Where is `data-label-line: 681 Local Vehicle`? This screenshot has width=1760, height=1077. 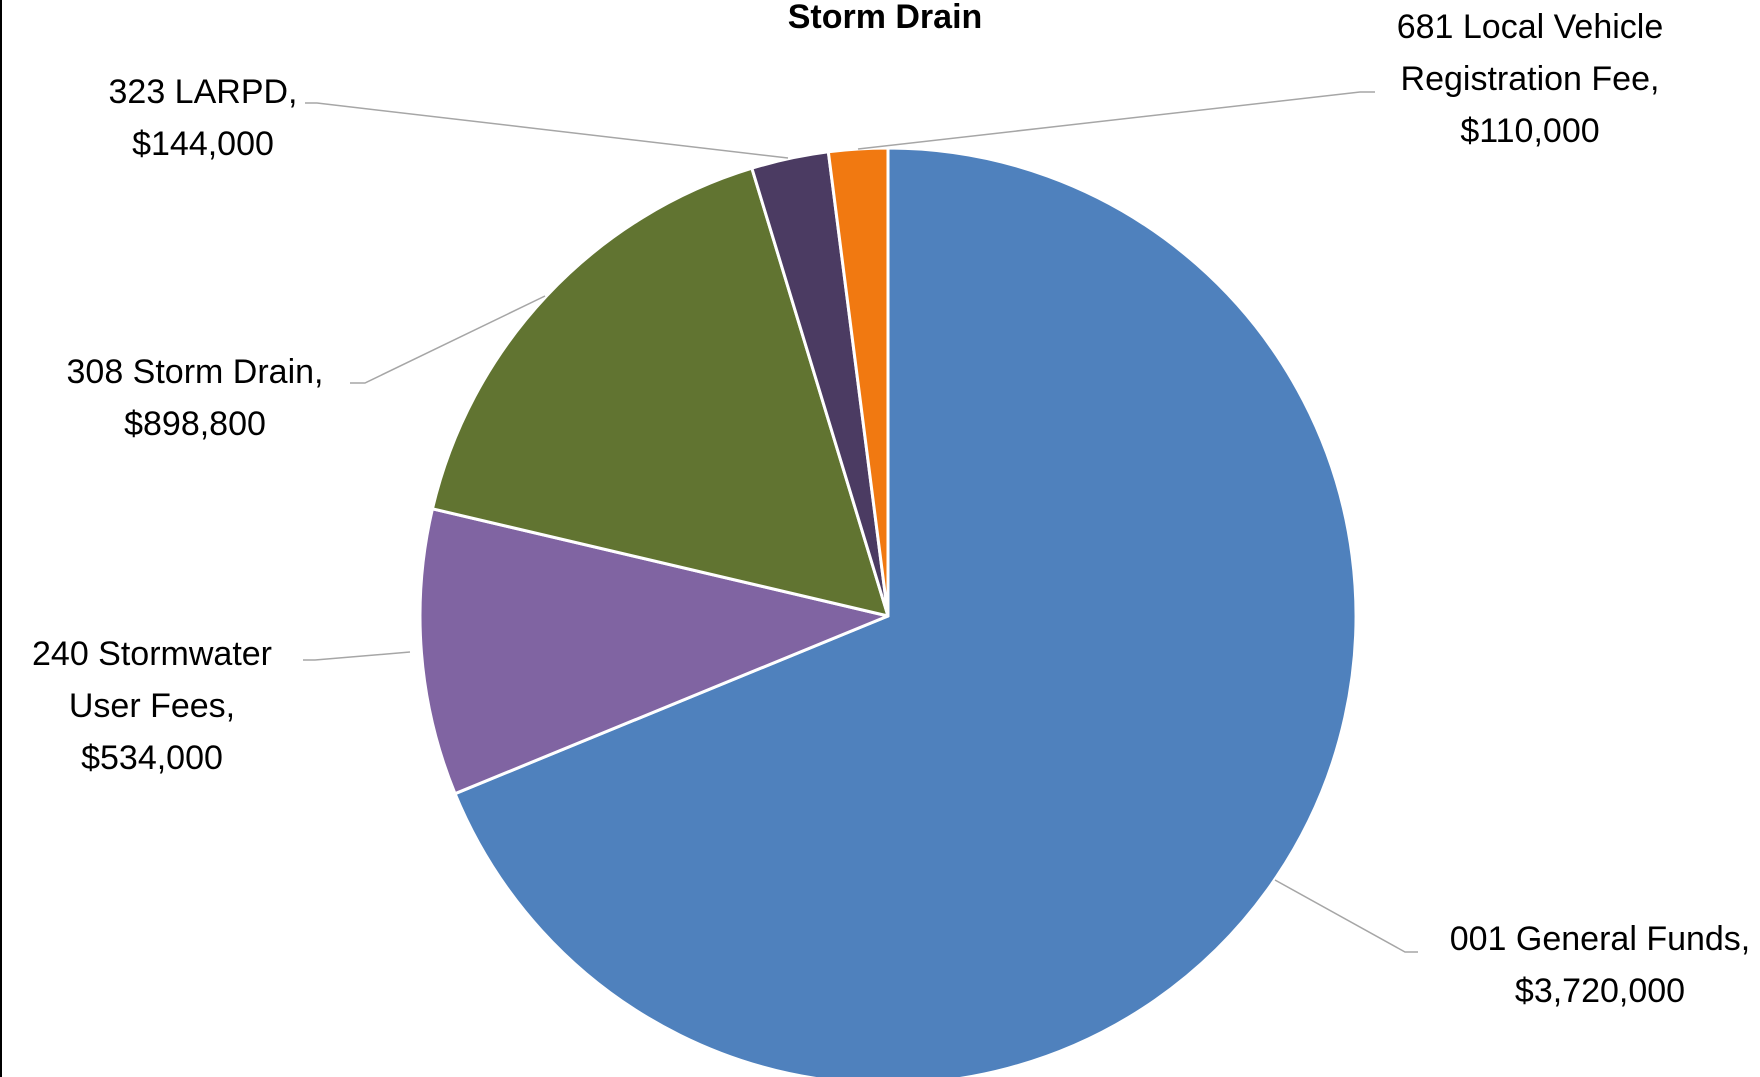
data-label-line: 681 Local Vehicle is located at coordinates (1530, 27).